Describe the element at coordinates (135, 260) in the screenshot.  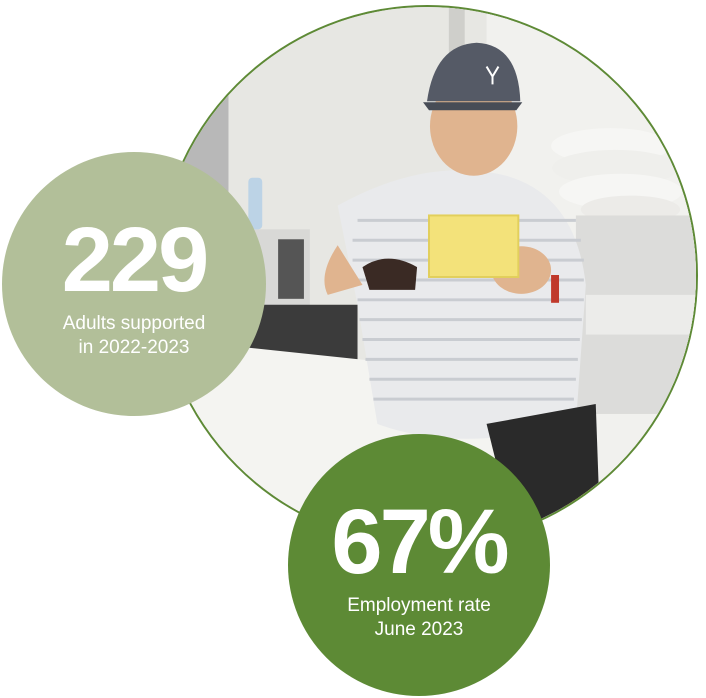
I see `adults-supported-value: 229` at that location.